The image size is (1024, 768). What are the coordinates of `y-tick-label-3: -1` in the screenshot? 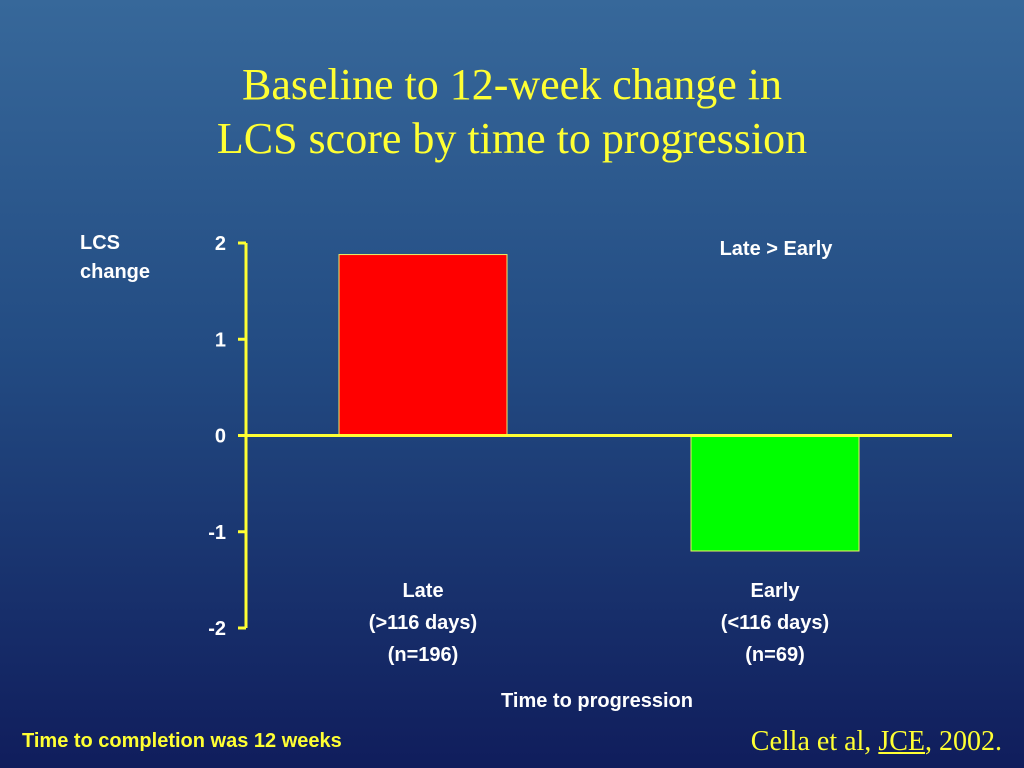 It's located at (217, 533).